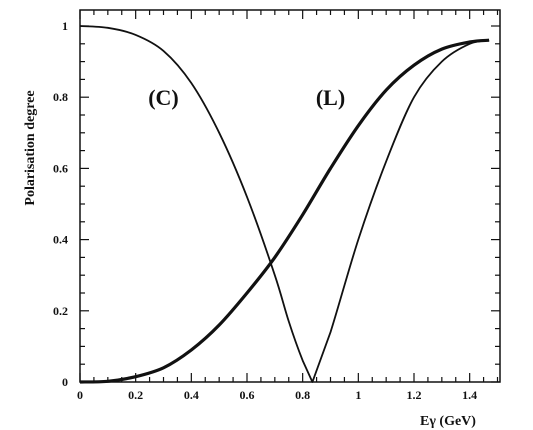 The image size is (533, 430). I want to click on x-tick-label: 0.4, so click(191, 395).